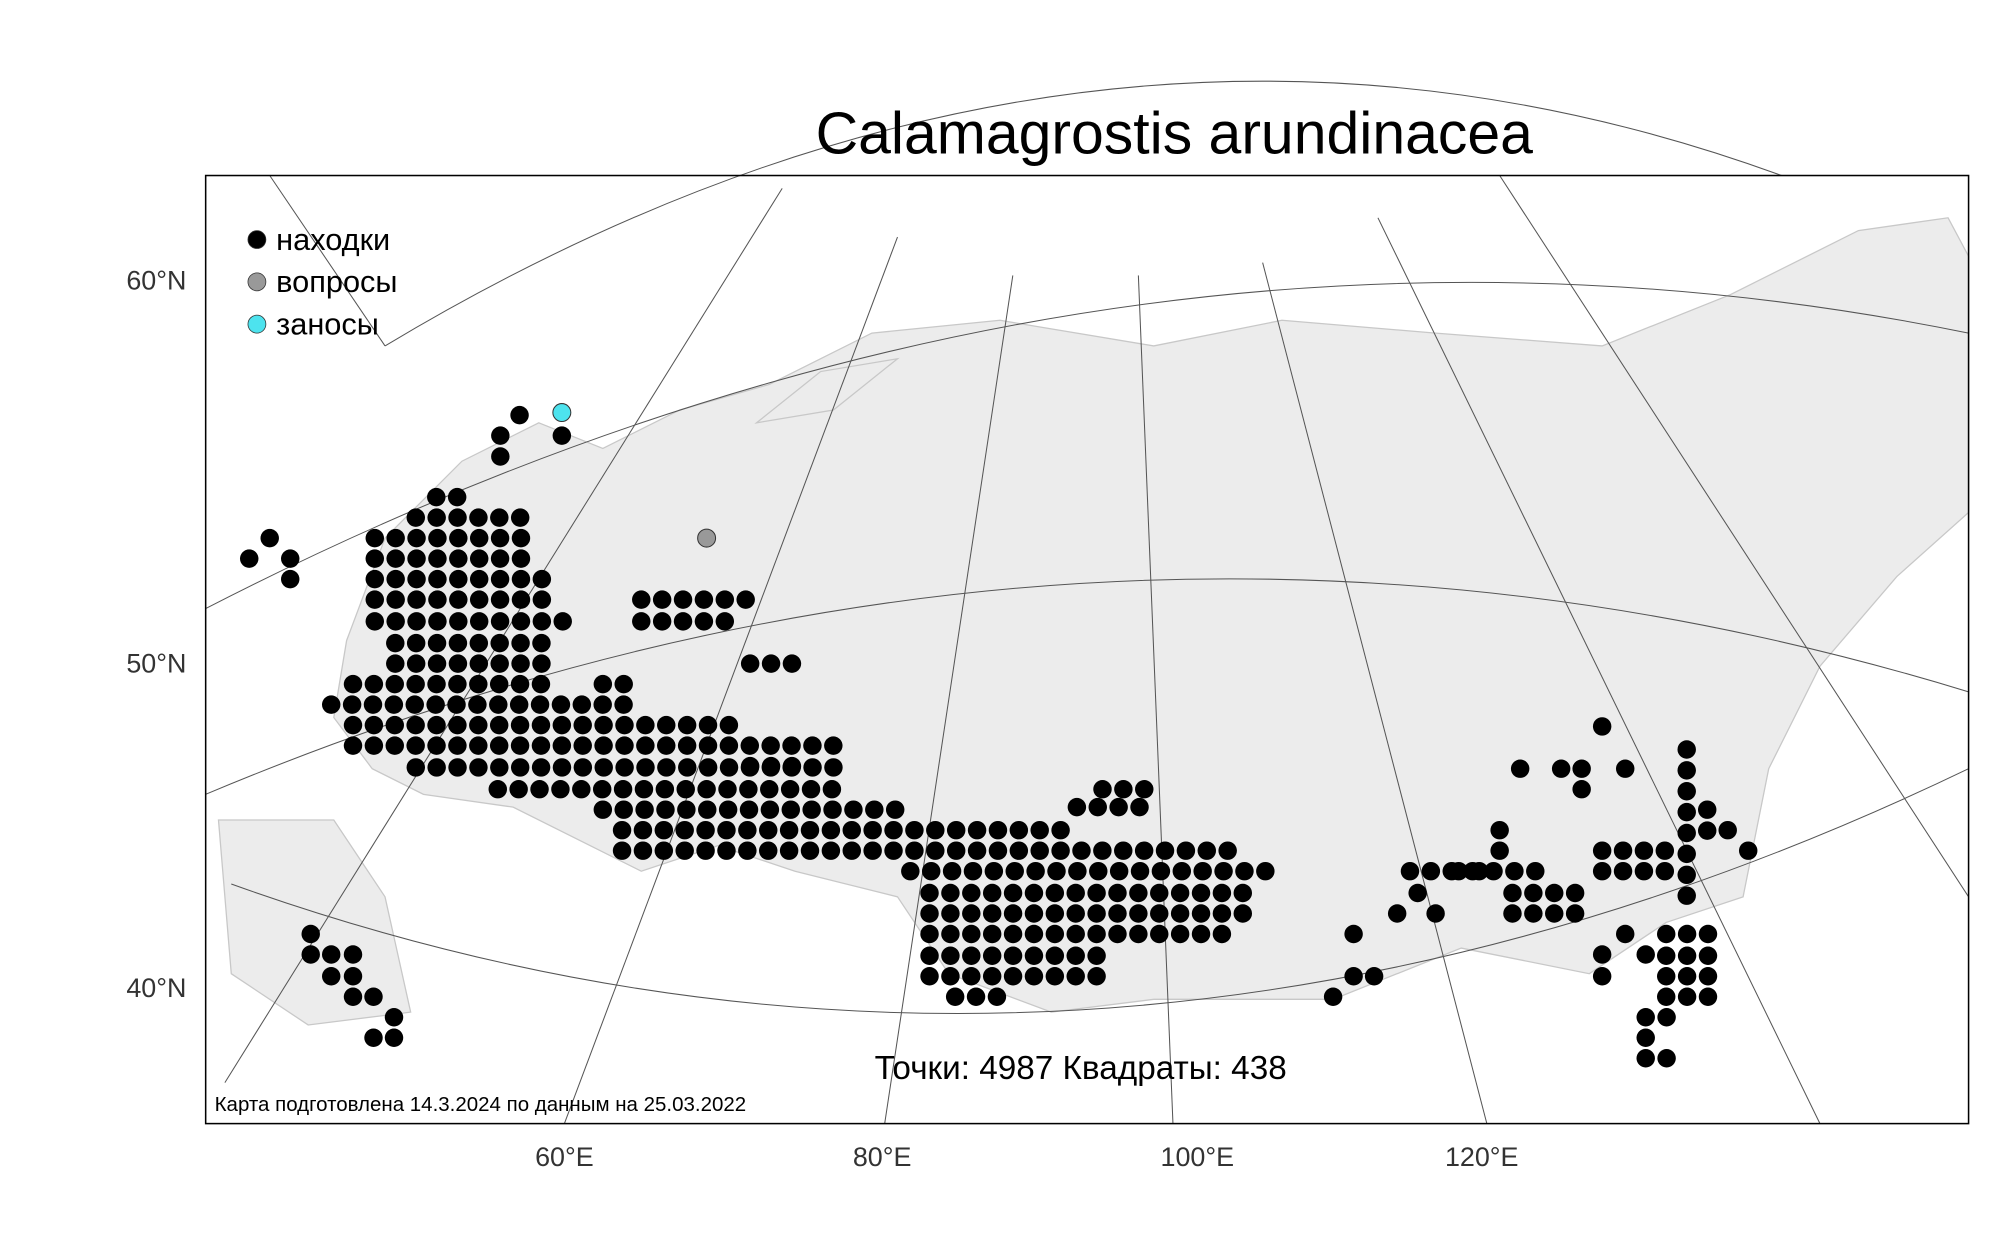  What do you see at coordinates (336, 281) in the screenshot?
I see `legend-label: вопросы` at bounding box center [336, 281].